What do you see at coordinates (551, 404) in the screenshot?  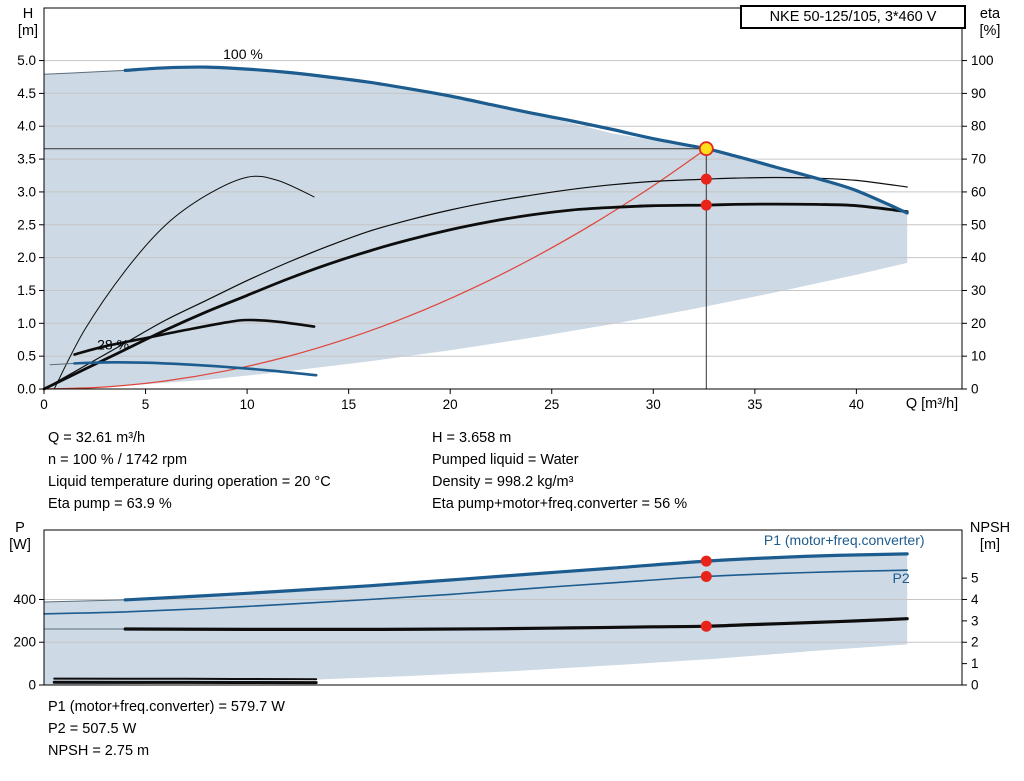 I see `bottom-tick-label: 25` at bounding box center [551, 404].